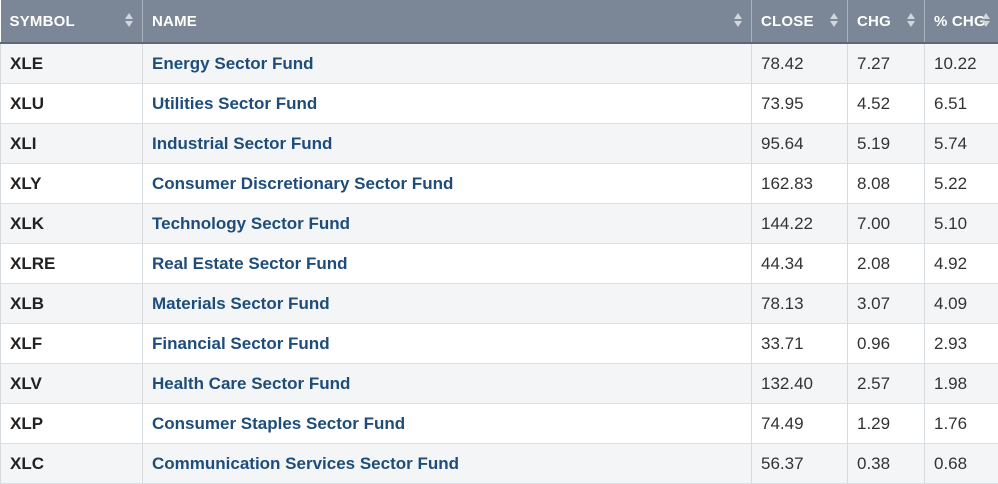 This screenshot has height=484, width=998. I want to click on close-cell: 74.49, so click(800, 424).